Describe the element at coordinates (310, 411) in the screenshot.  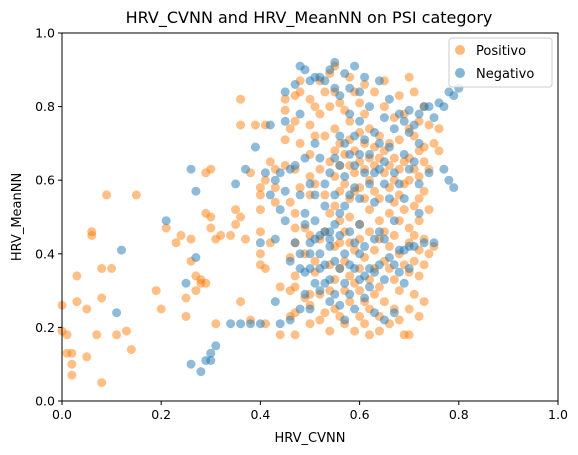
I see `x-axis: 0.0 0.2 0.4 0.6 0.8 1.0` at that location.